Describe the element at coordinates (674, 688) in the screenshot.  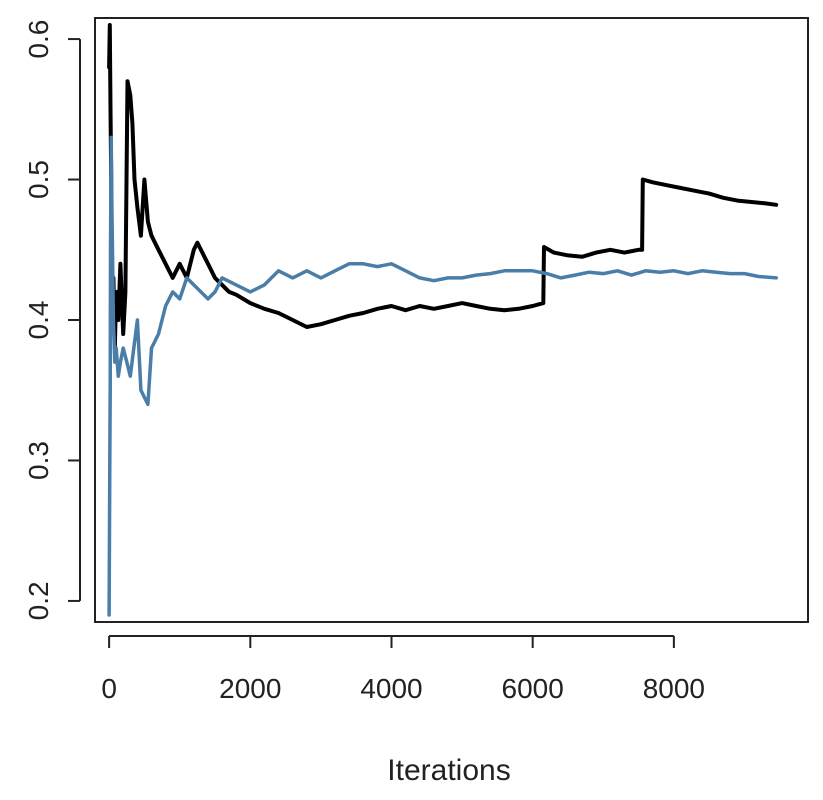
I see `x-tick-label: 8000` at that location.